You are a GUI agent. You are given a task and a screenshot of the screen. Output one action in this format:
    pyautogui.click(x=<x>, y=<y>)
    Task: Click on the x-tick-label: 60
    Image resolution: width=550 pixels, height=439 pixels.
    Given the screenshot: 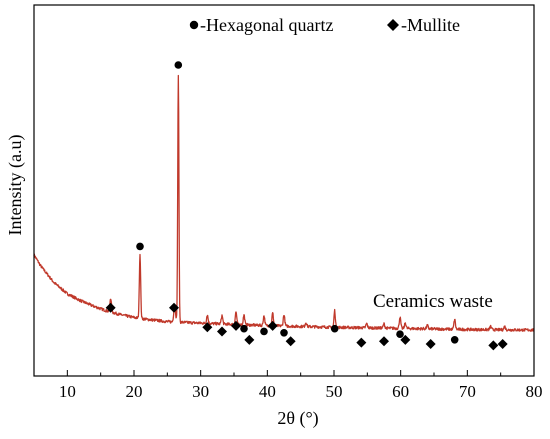 What is the action you would take?
    pyautogui.click(x=400, y=391)
    